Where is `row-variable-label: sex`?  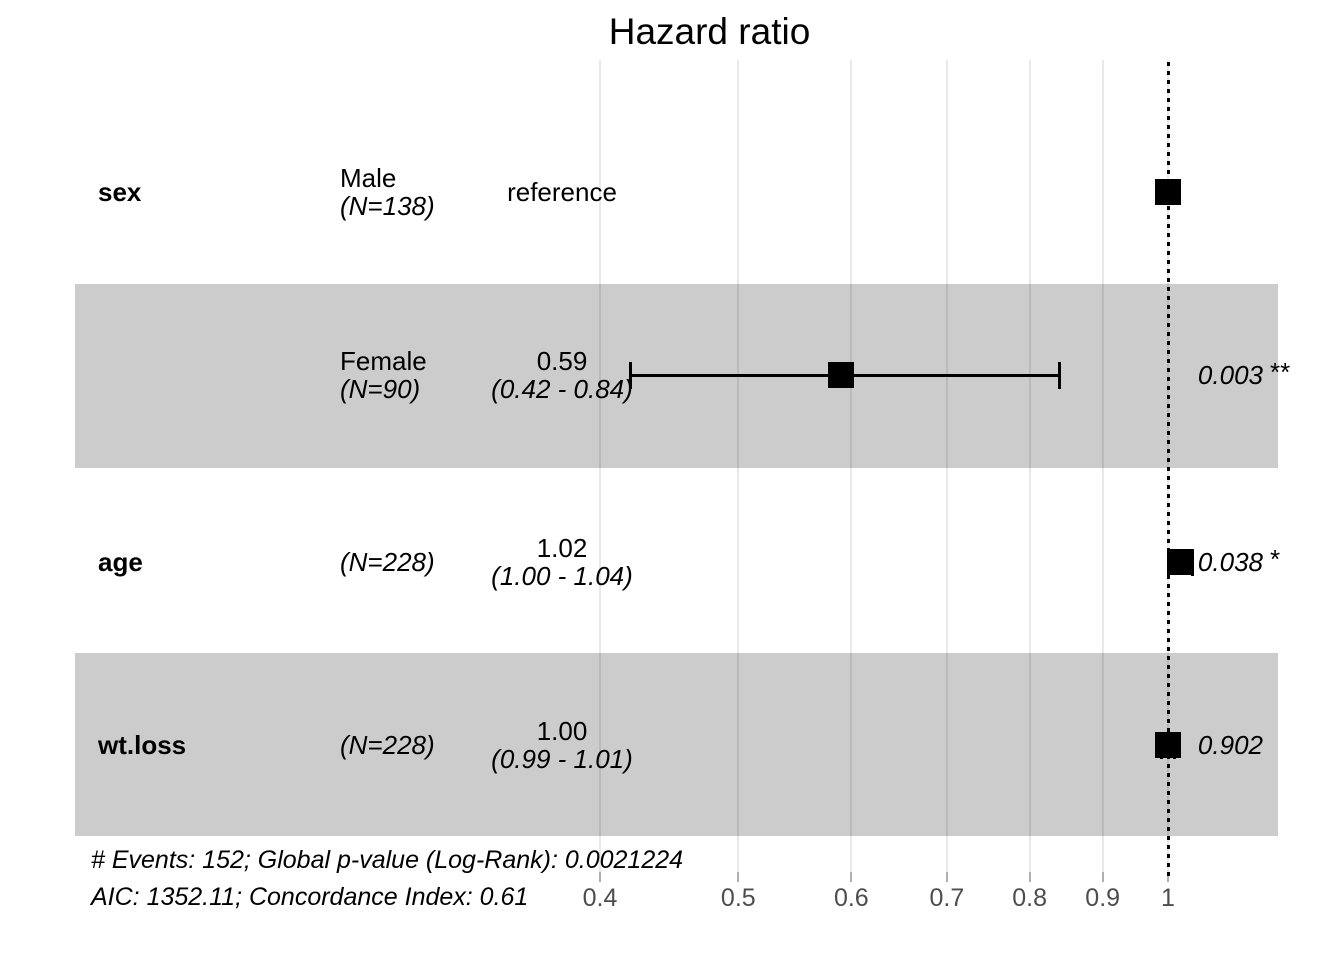 row-variable-label: sex is located at coordinates (120, 192).